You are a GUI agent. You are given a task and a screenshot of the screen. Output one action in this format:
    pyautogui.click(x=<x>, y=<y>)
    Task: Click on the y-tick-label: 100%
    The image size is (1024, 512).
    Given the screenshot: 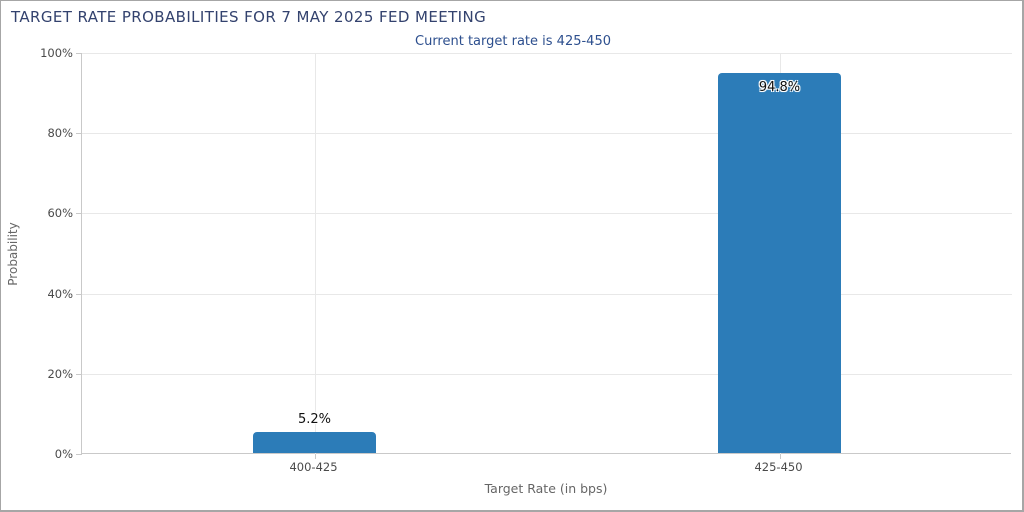 What is the action you would take?
    pyautogui.click(x=56, y=53)
    